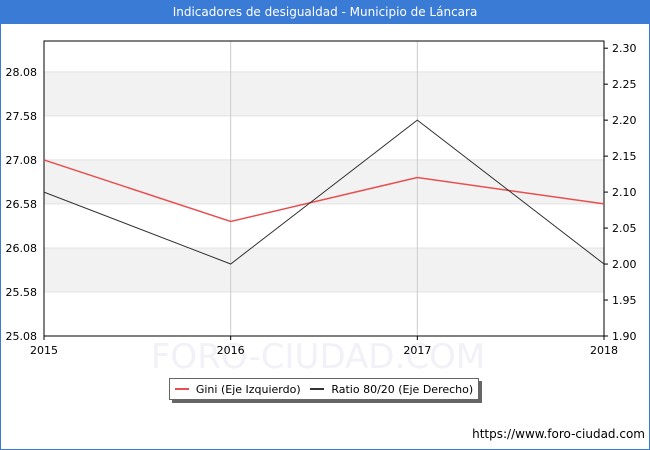 The image size is (650, 450). I want to click on y-left-tick-label: 25.58, so click(22, 292).